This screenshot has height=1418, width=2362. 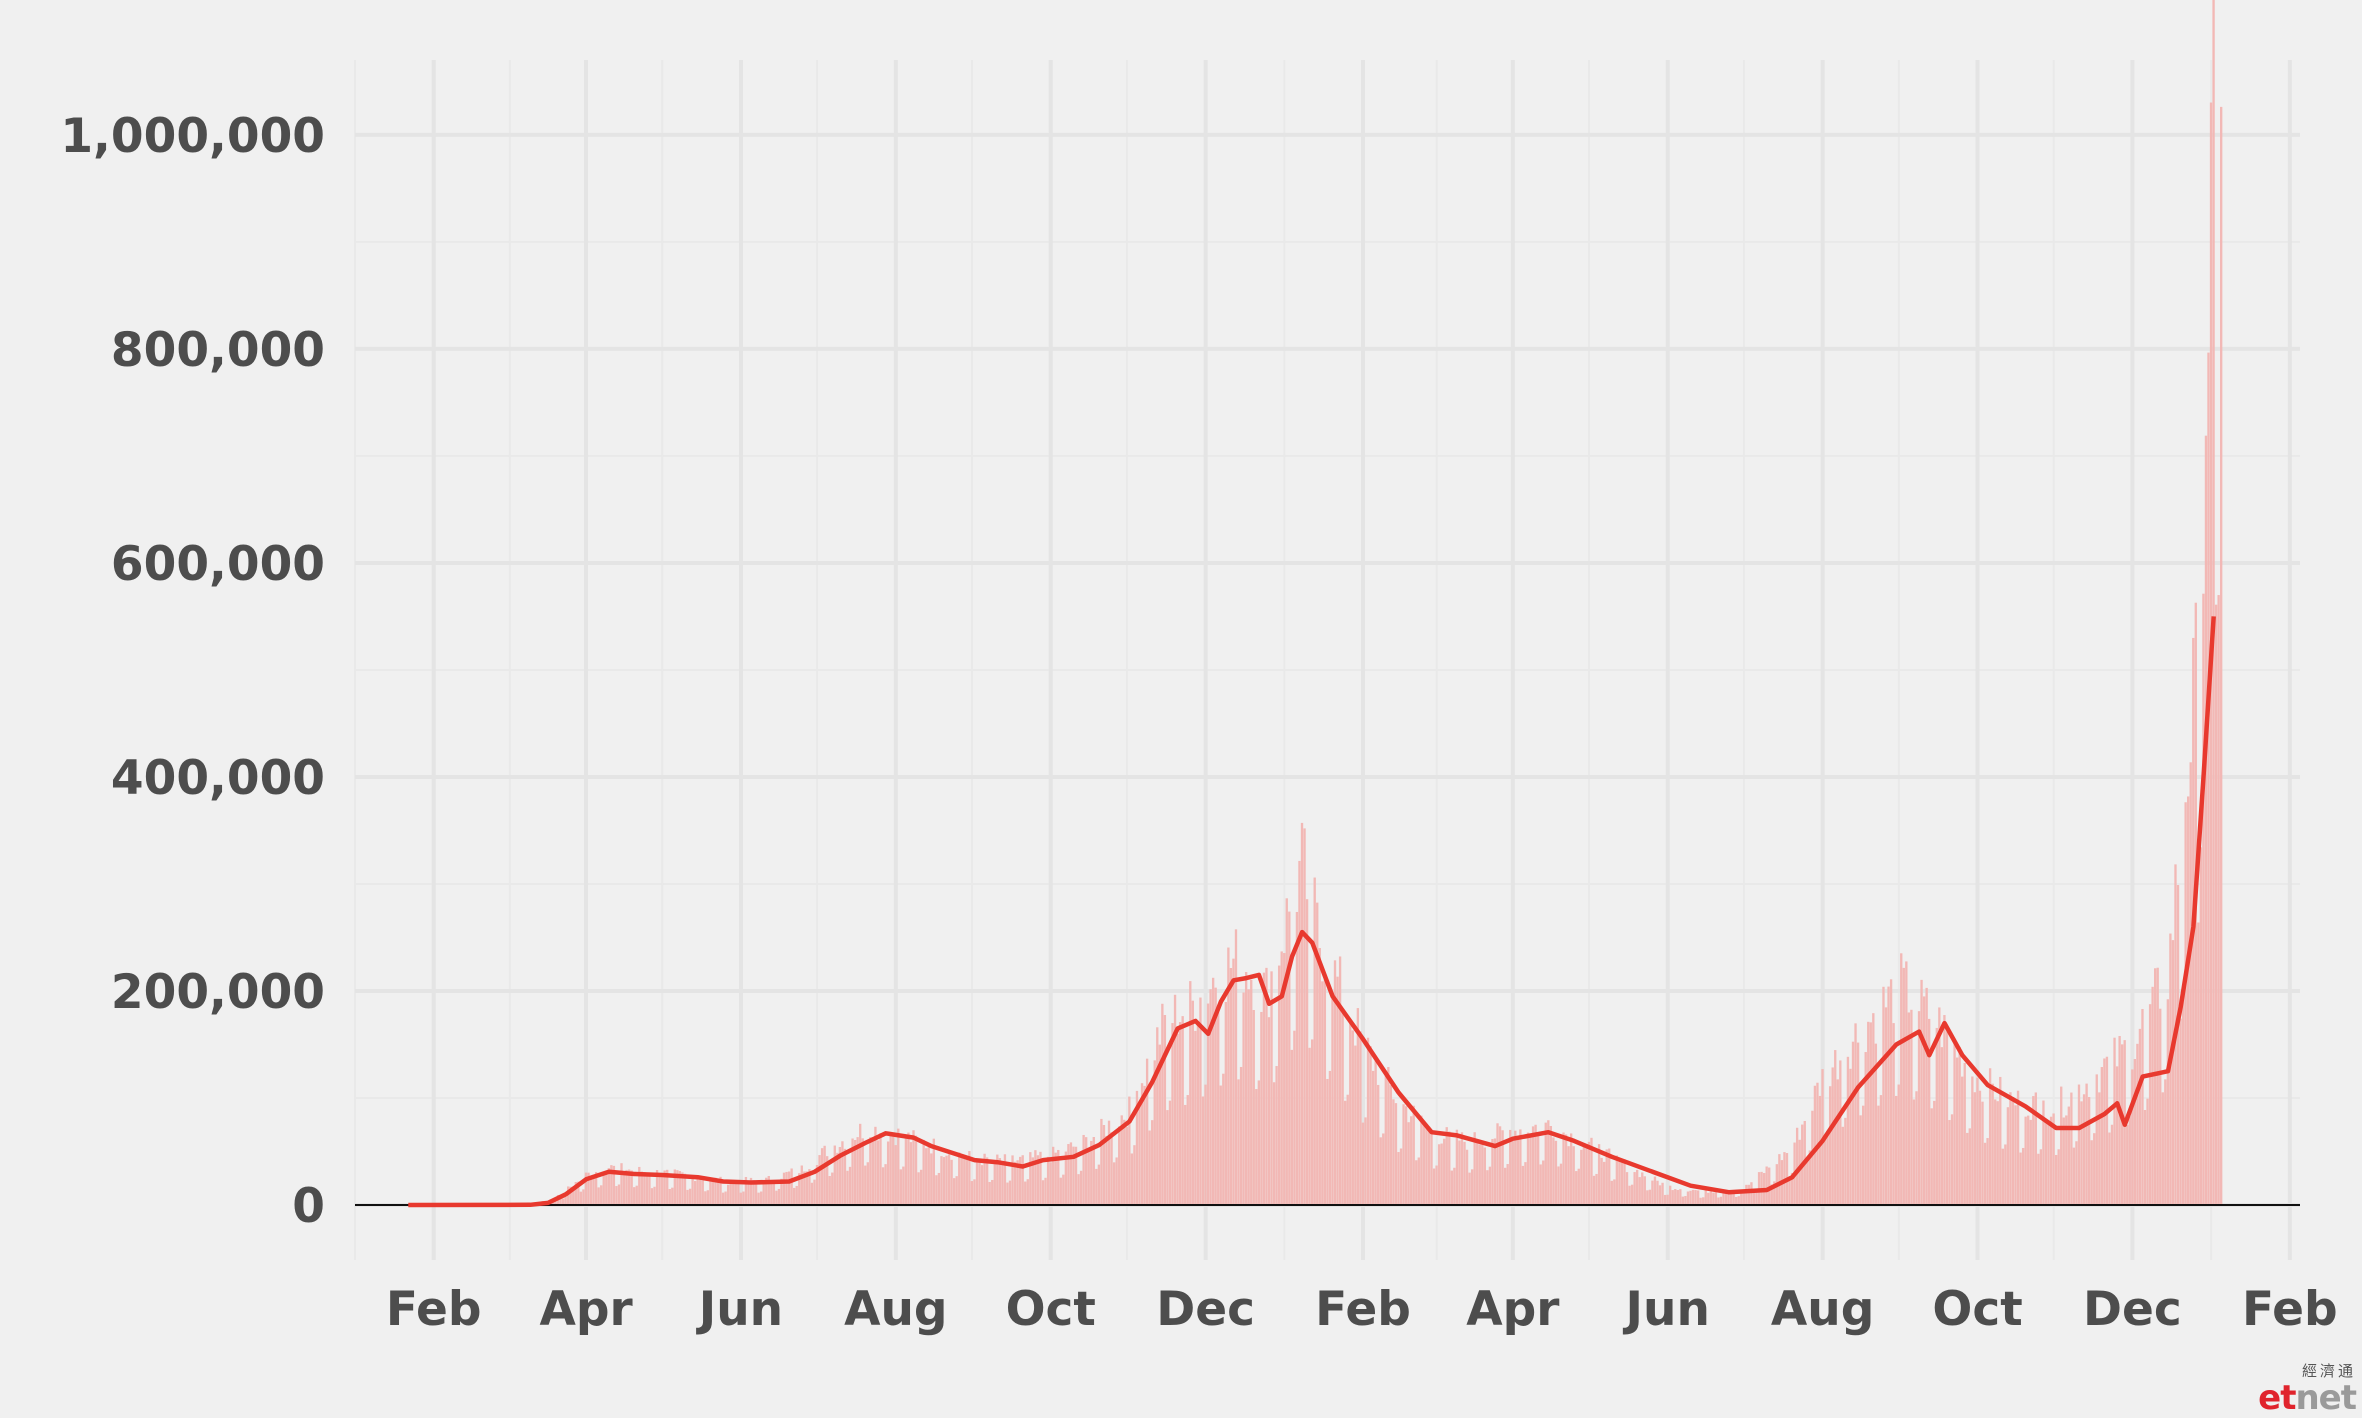 I want to click on logo-et: et, so click(x=2276, y=1398).